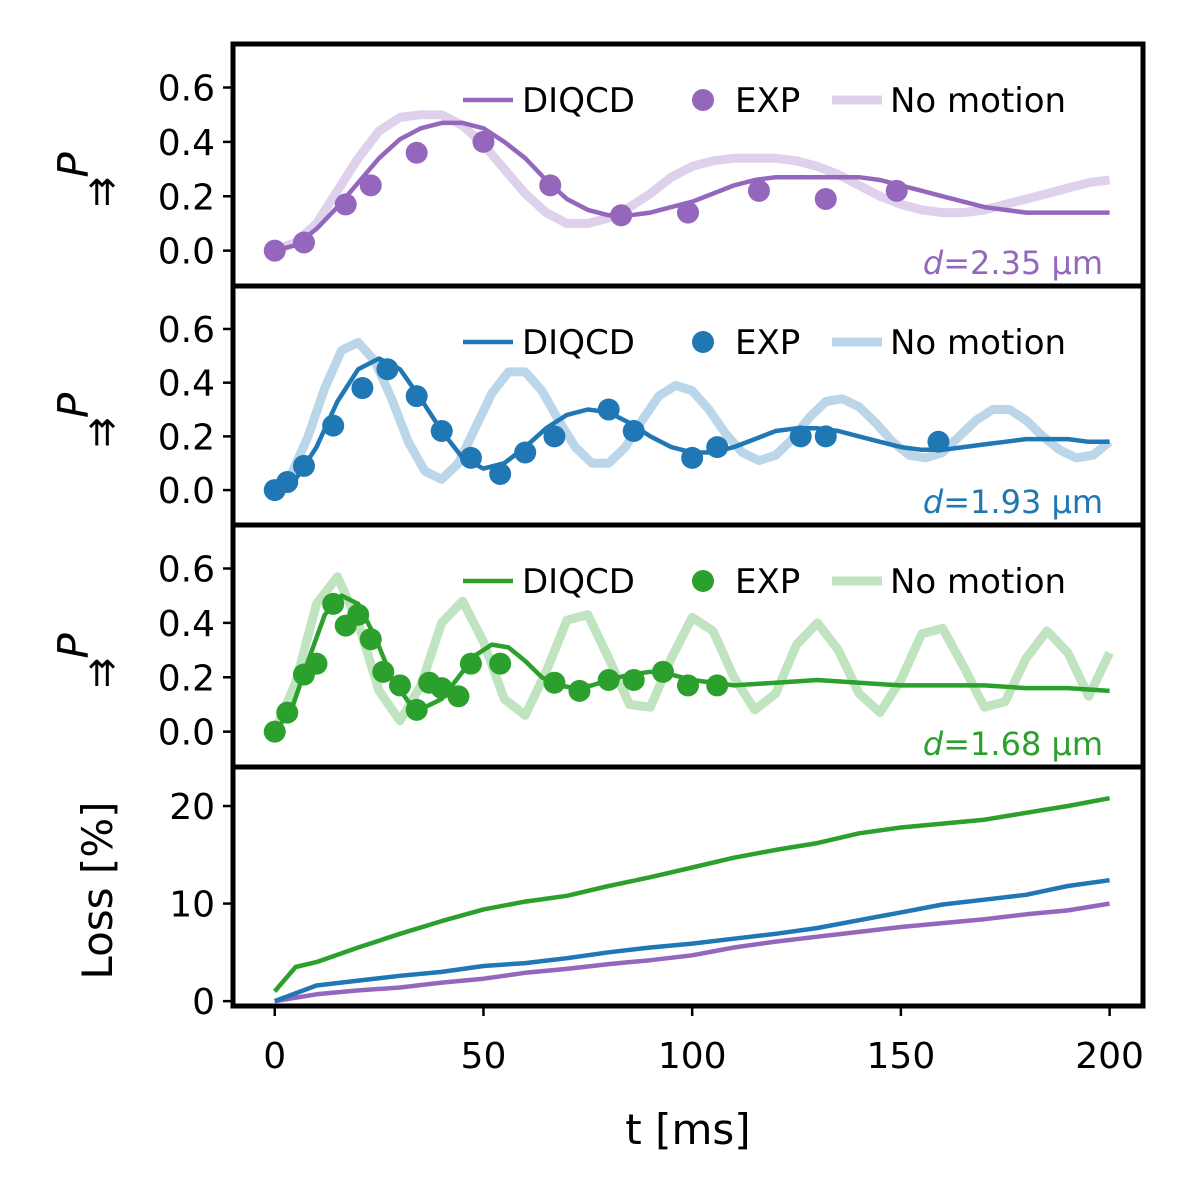  Describe the element at coordinates (192, 905) in the screenshot. I see `y-tick-label: 10` at that location.